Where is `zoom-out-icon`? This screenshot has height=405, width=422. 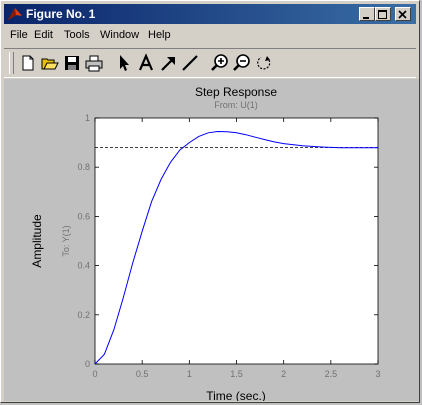
zoom-out-icon is located at coordinates (241, 62).